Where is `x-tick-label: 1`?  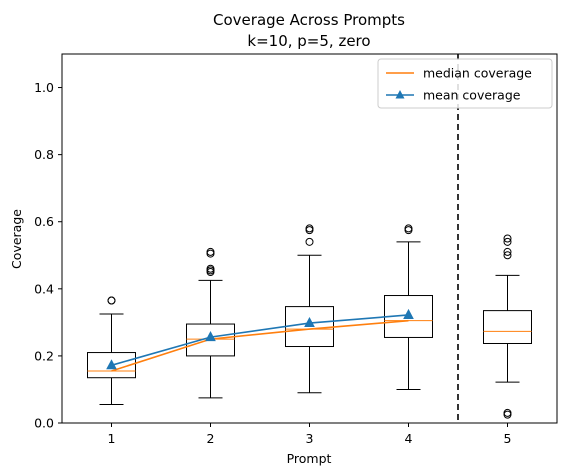 x-tick-label: 1 is located at coordinates (112, 438).